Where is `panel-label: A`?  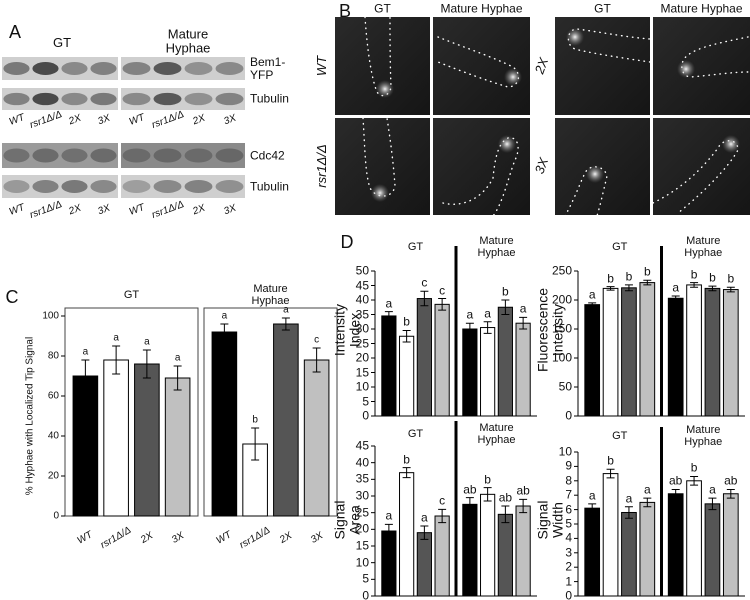 panel-label: A is located at coordinates (15, 32).